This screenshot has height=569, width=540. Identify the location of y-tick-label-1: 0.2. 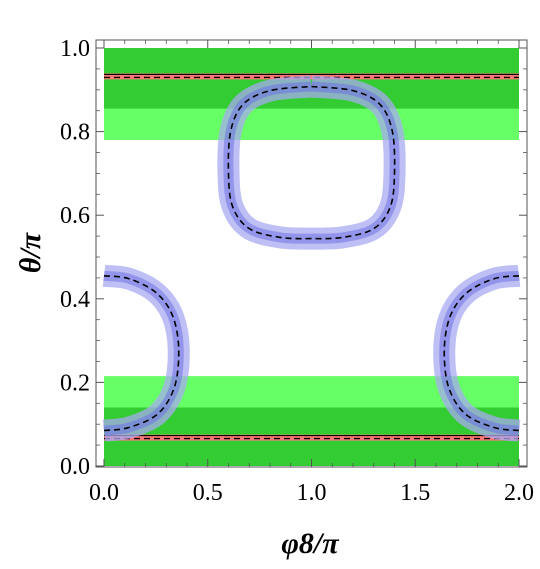
(75, 383).